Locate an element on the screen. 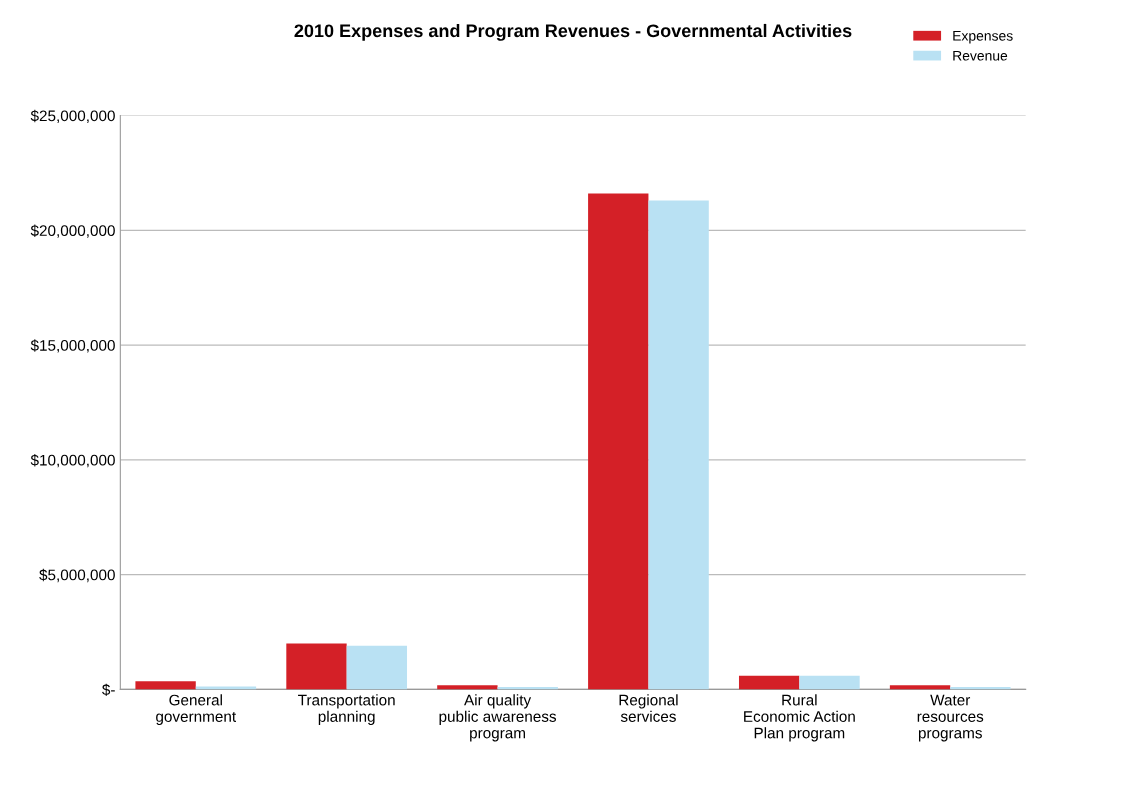  x-tick-label: Rural Economic Action Plan program is located at coordinates (799, 718).